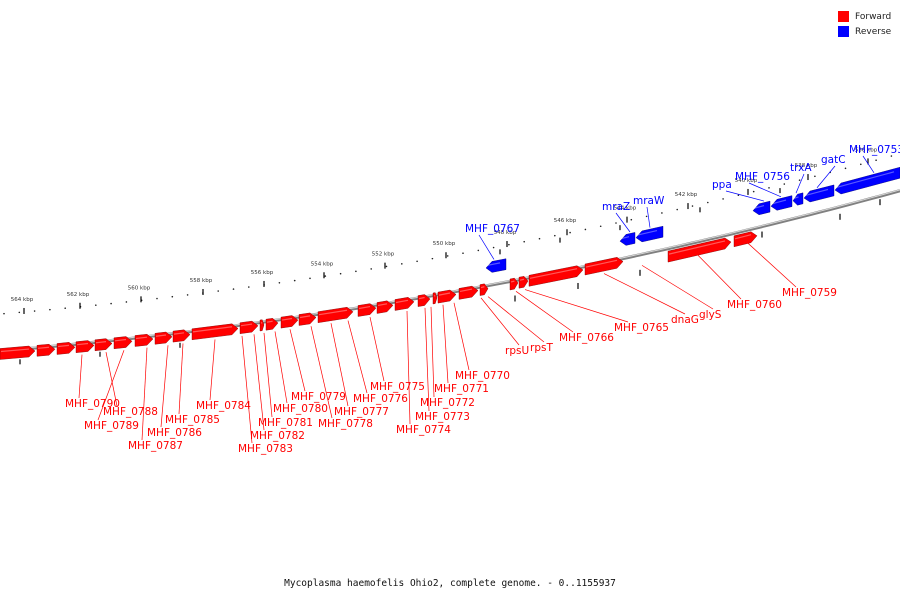 This screenshot has width=900, height=600. Describe the element at coordinates (111, 426) in the screenshot. I see `gene-label-mhf-0789: MHF_0789` at that location.